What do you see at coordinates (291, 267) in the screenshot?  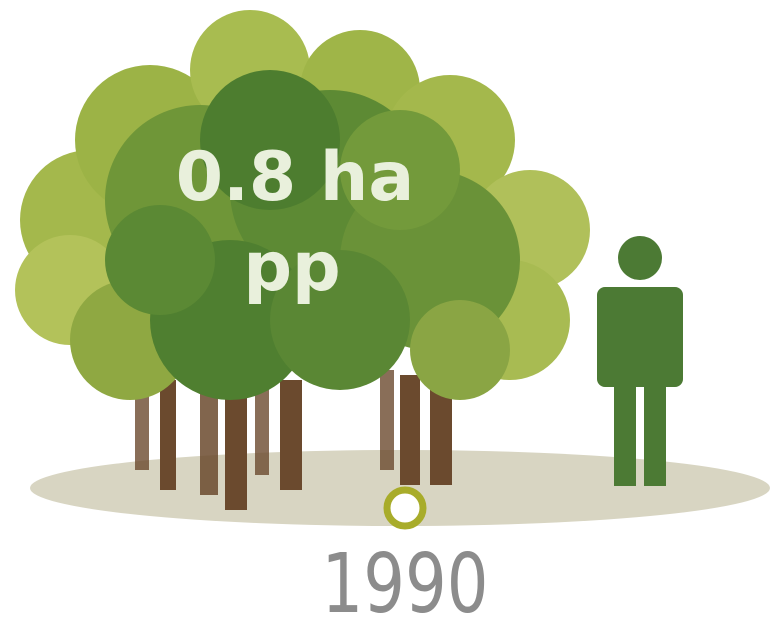 I see `area-unit: pp` at bounding box center [291, 267].